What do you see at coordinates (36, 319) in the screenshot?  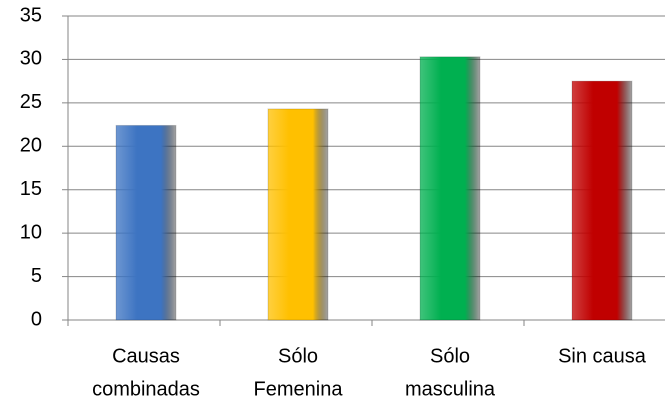 I see `y-tick-label: 0` at bounding box center [36, 319].